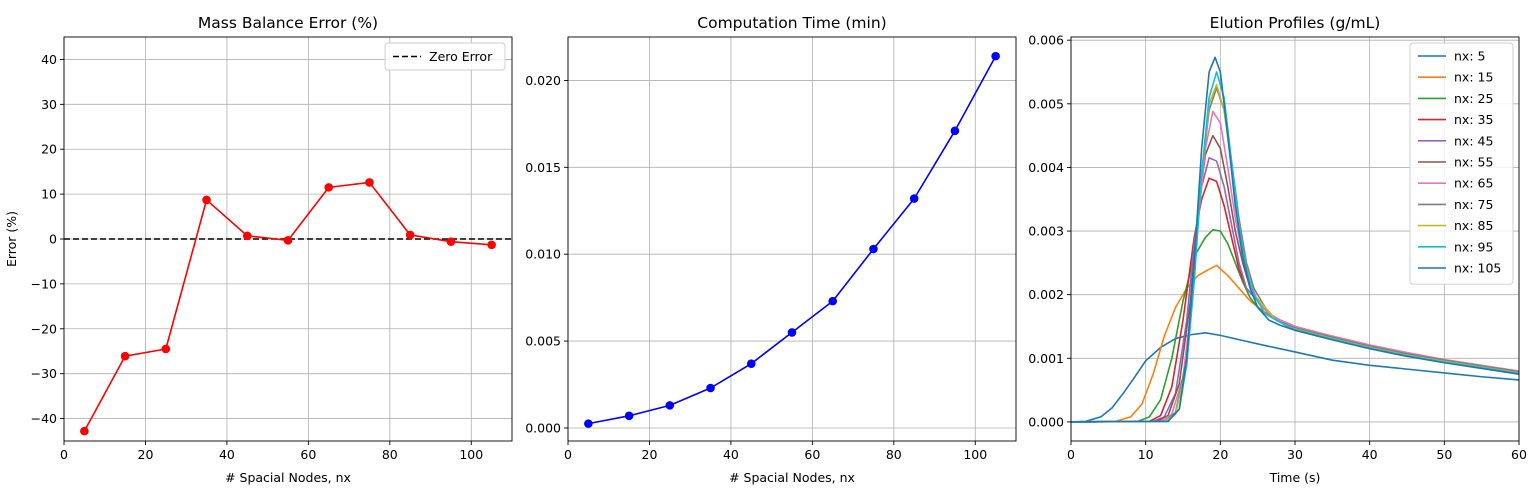 The width and height of the screenshot is (1539, 500). I want to click on y-tick-label: −40, so click(44, 418).